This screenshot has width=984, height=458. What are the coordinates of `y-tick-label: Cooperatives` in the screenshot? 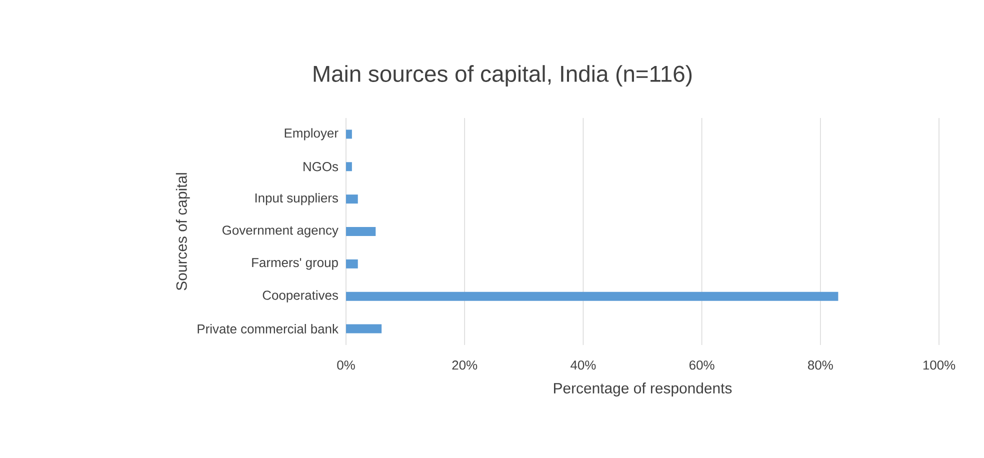 It's located at (300, 296).